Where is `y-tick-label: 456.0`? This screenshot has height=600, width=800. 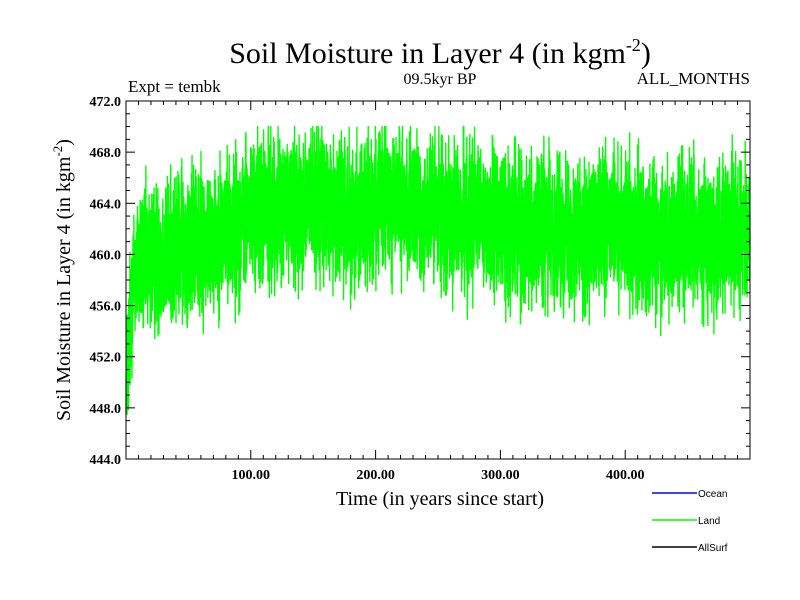
y-tick-label: 456.0 is located at coordinates (106, 307).